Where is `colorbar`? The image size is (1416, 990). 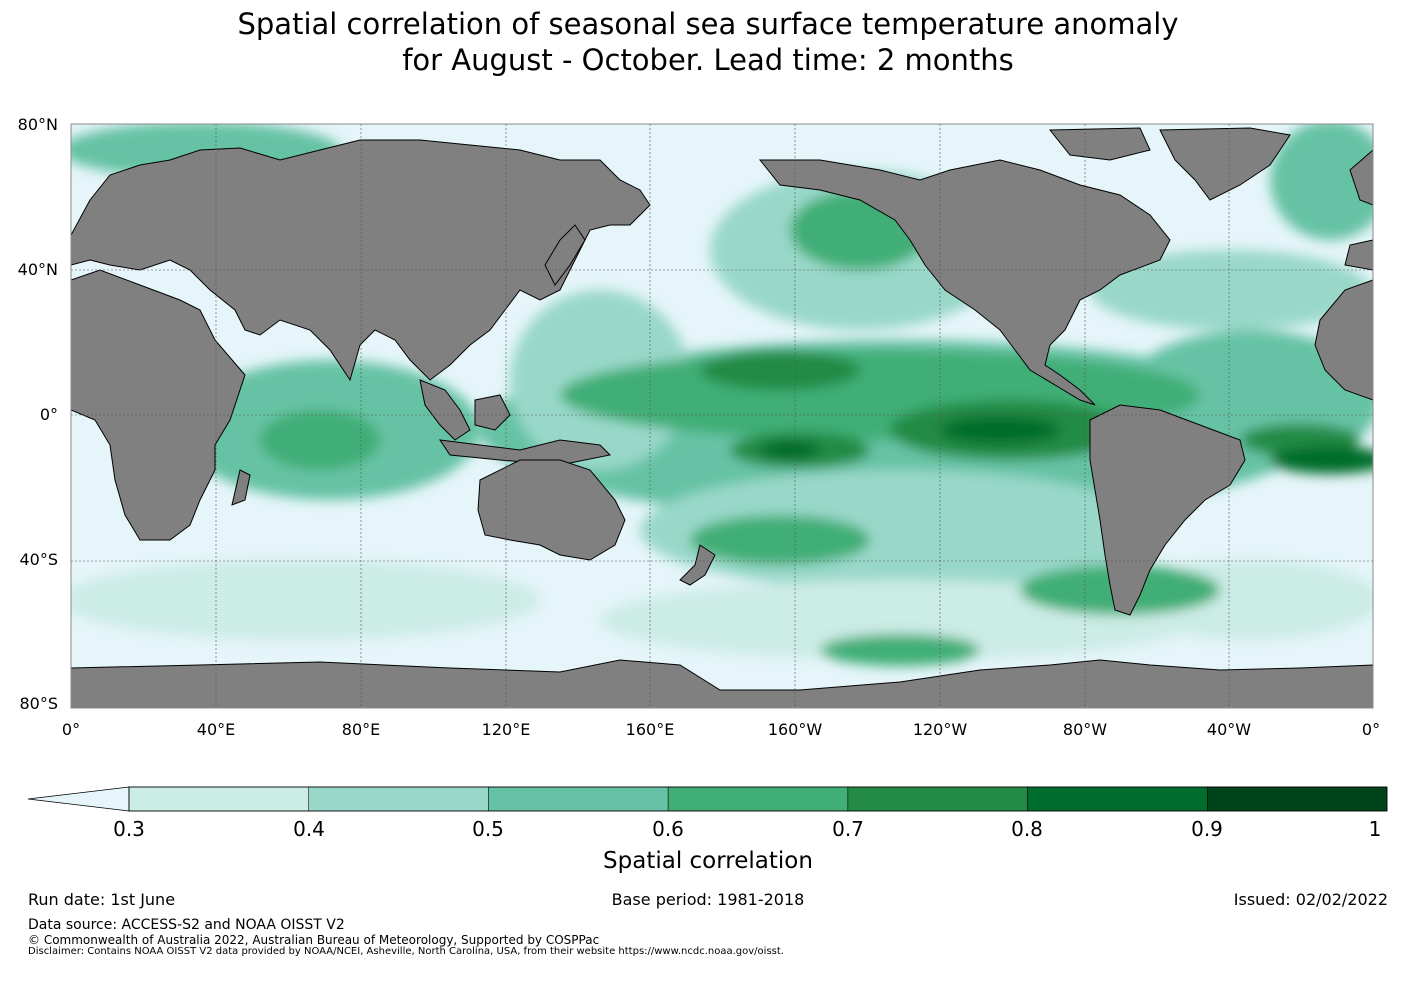 colorbar is located at coordinates (707, 799).